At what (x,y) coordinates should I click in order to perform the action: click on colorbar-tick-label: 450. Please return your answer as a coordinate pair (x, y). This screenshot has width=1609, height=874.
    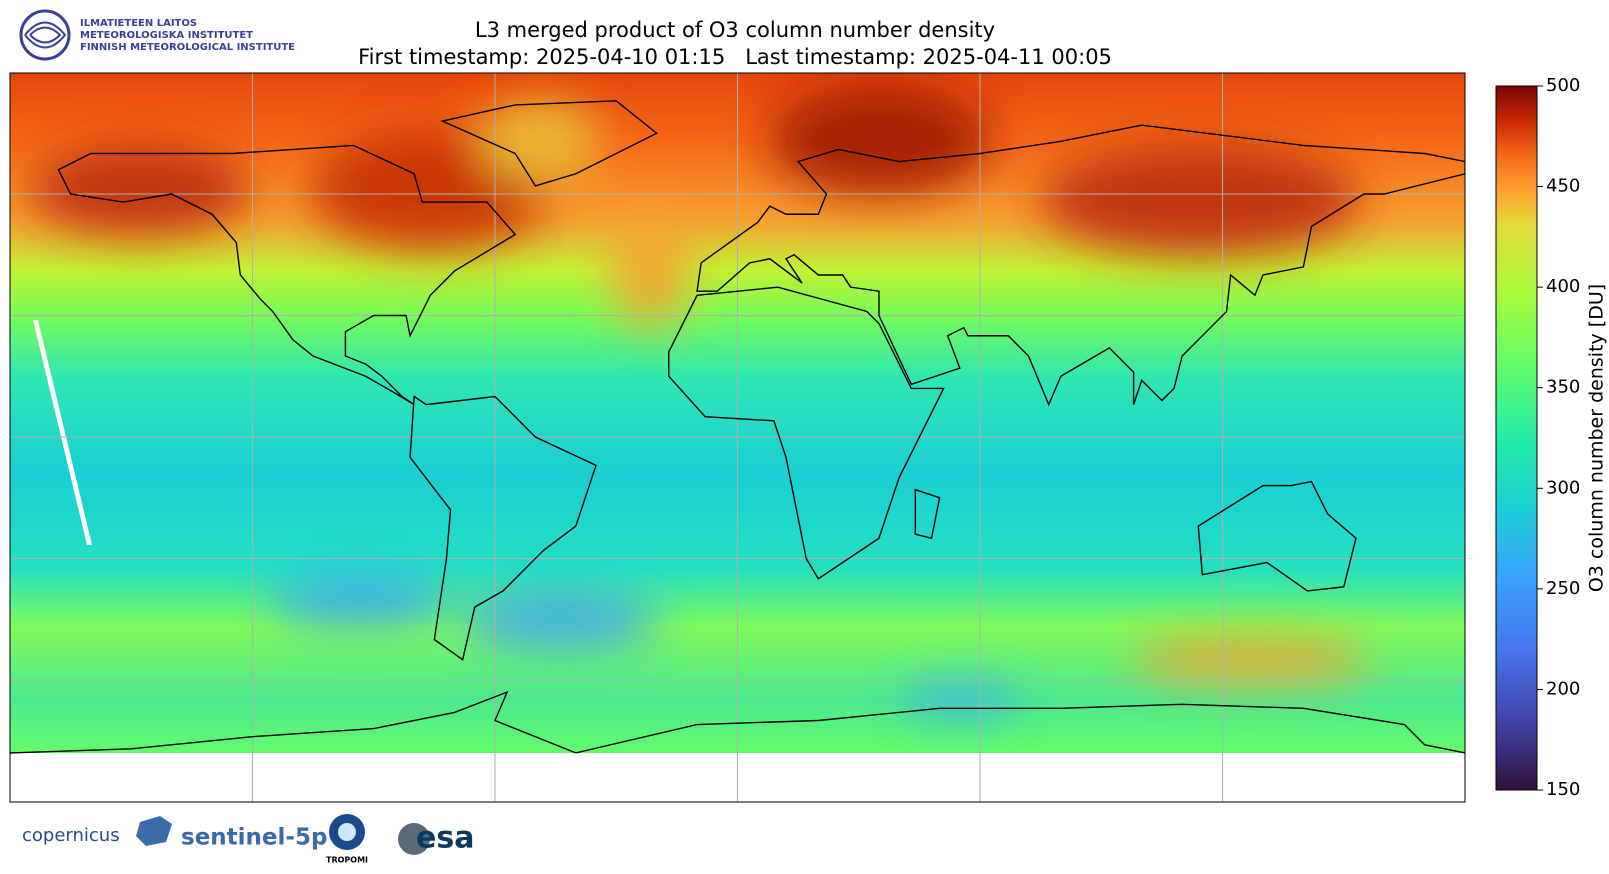
    Looking at the image, I should click on (1563, 186).